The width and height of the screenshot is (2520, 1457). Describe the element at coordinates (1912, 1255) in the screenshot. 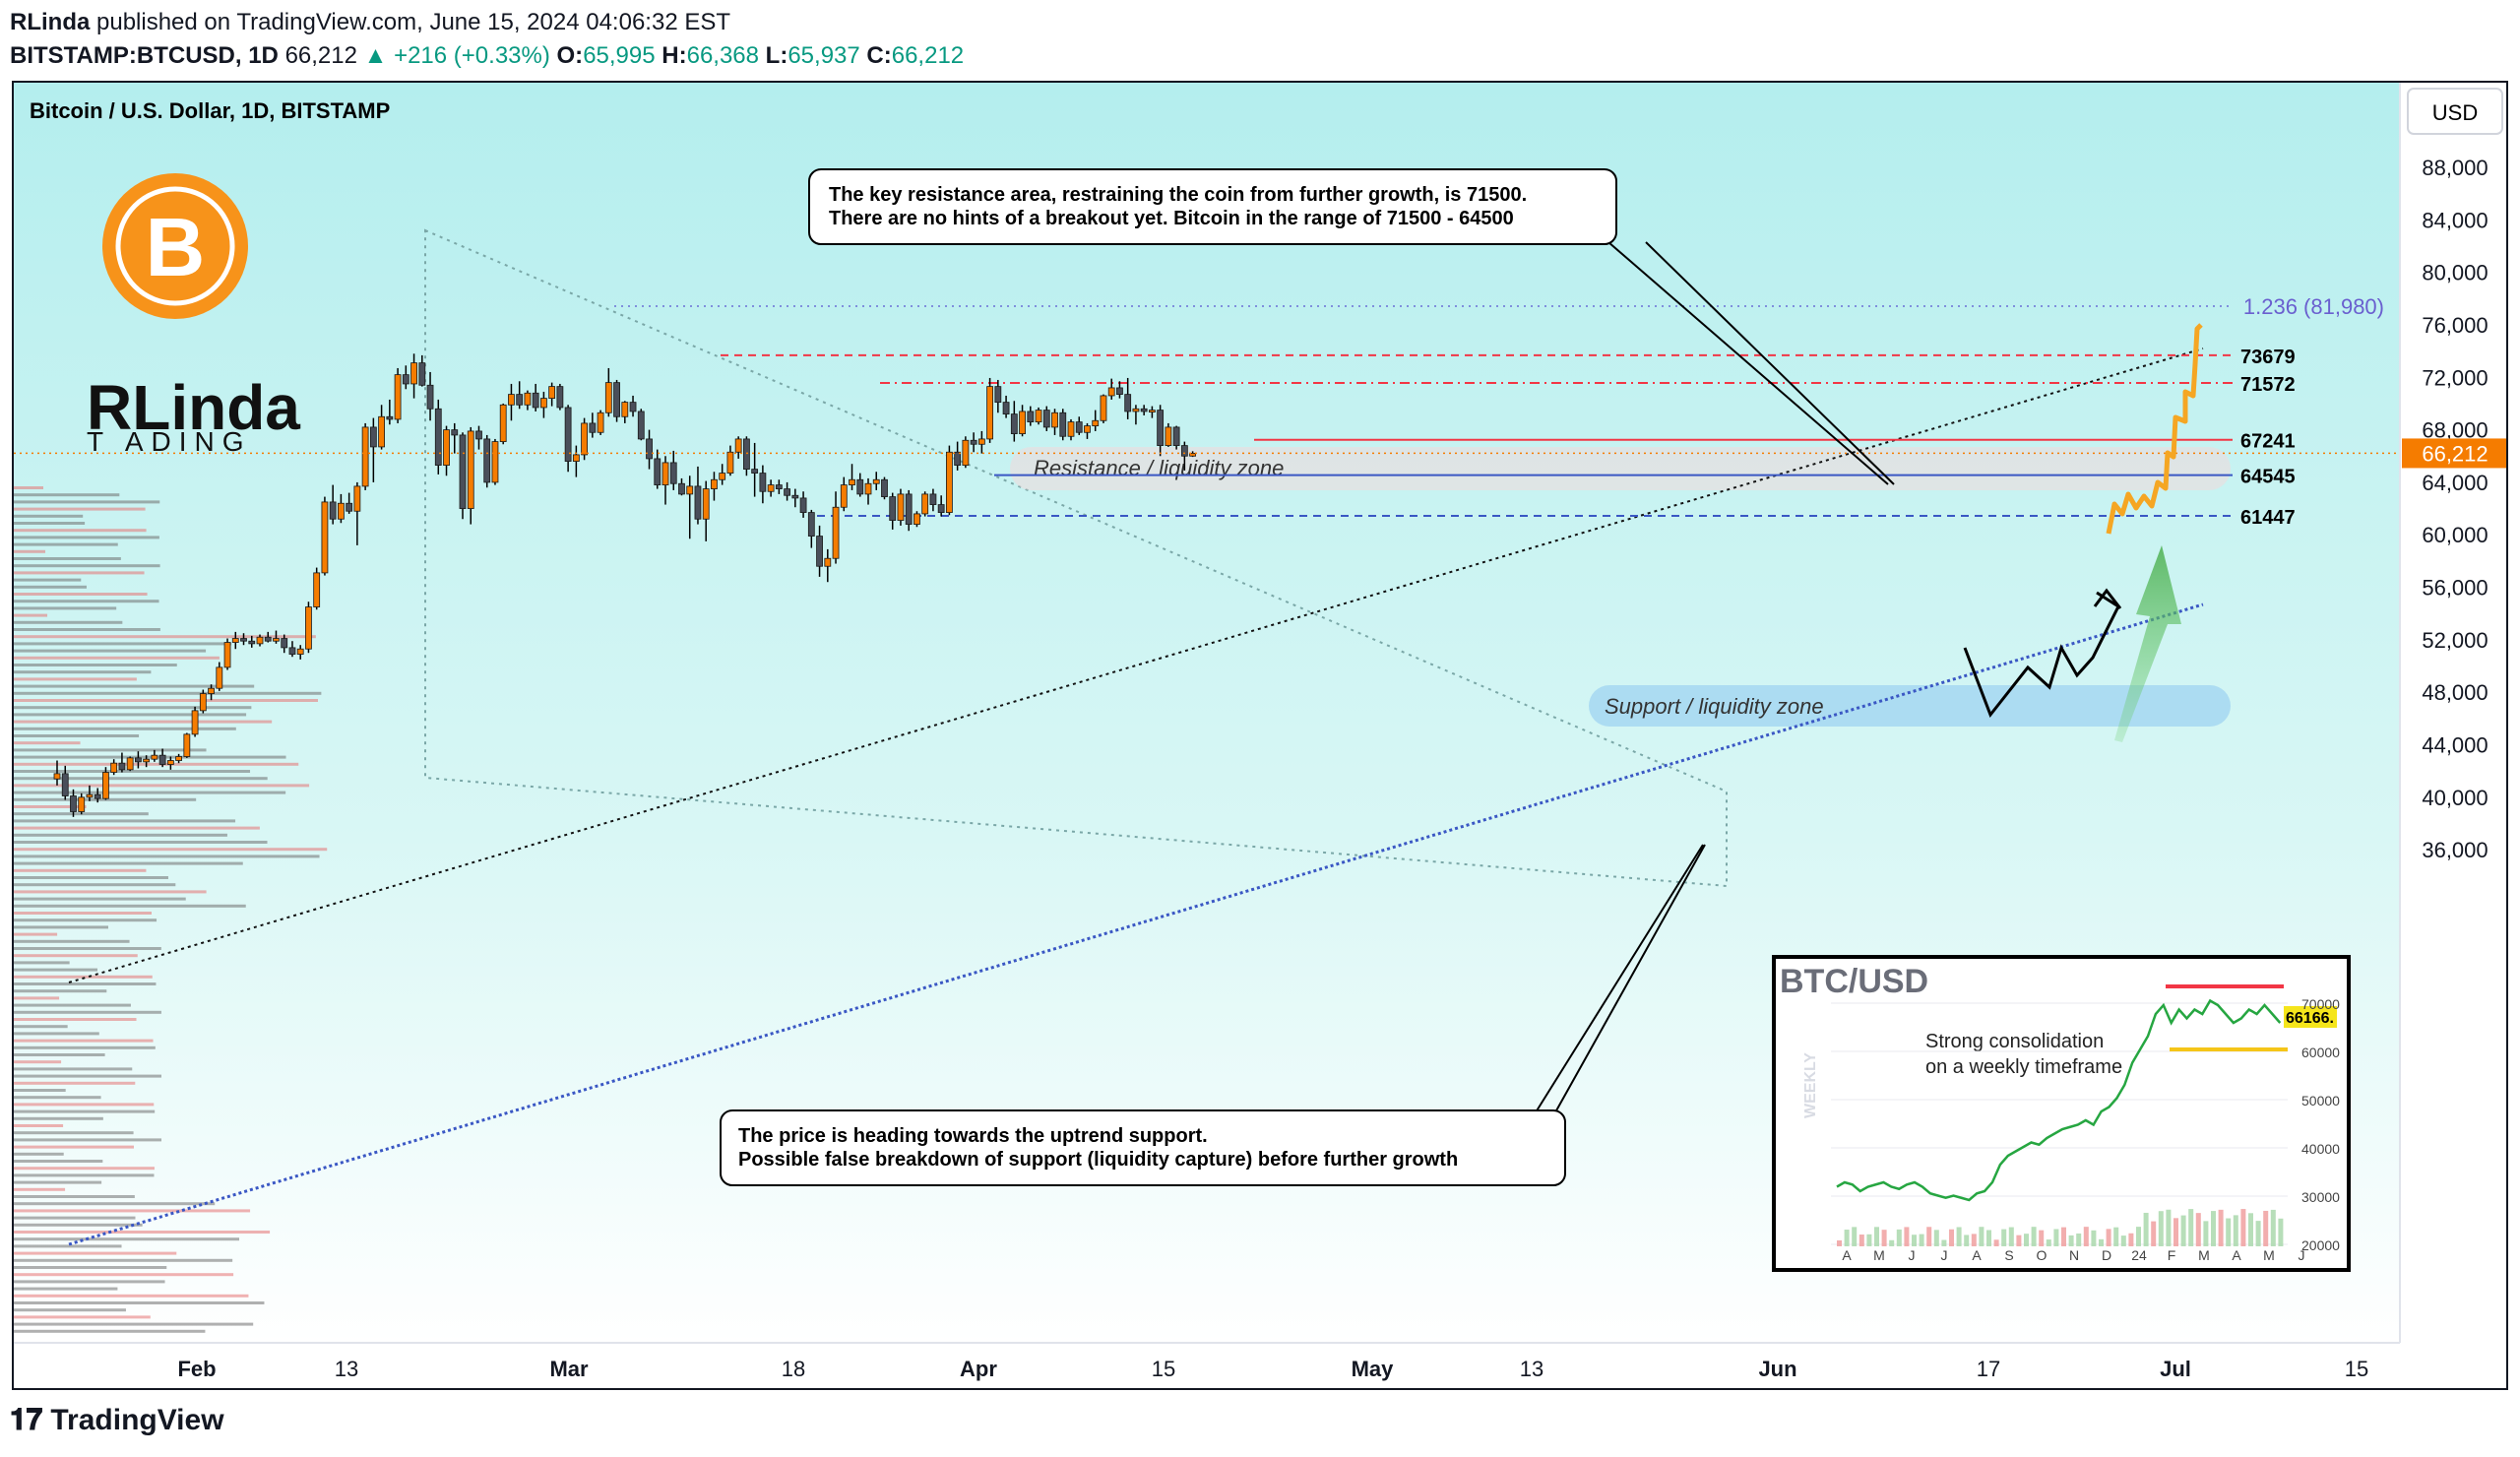

I see `inset-x-tick: J` at that location.